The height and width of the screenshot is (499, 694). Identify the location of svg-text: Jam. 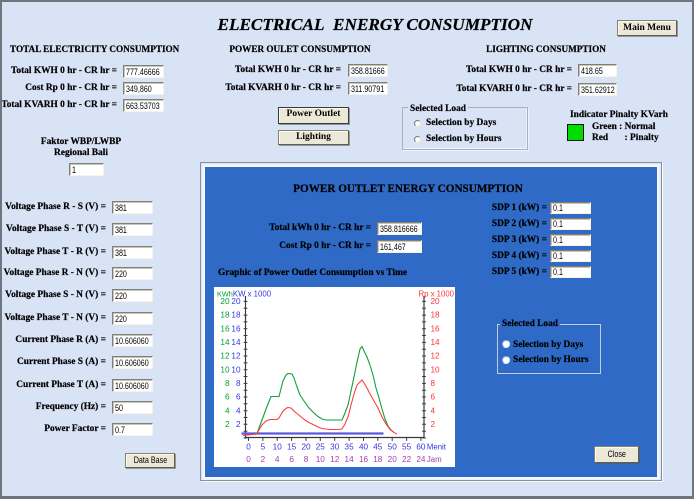
(434, 459).